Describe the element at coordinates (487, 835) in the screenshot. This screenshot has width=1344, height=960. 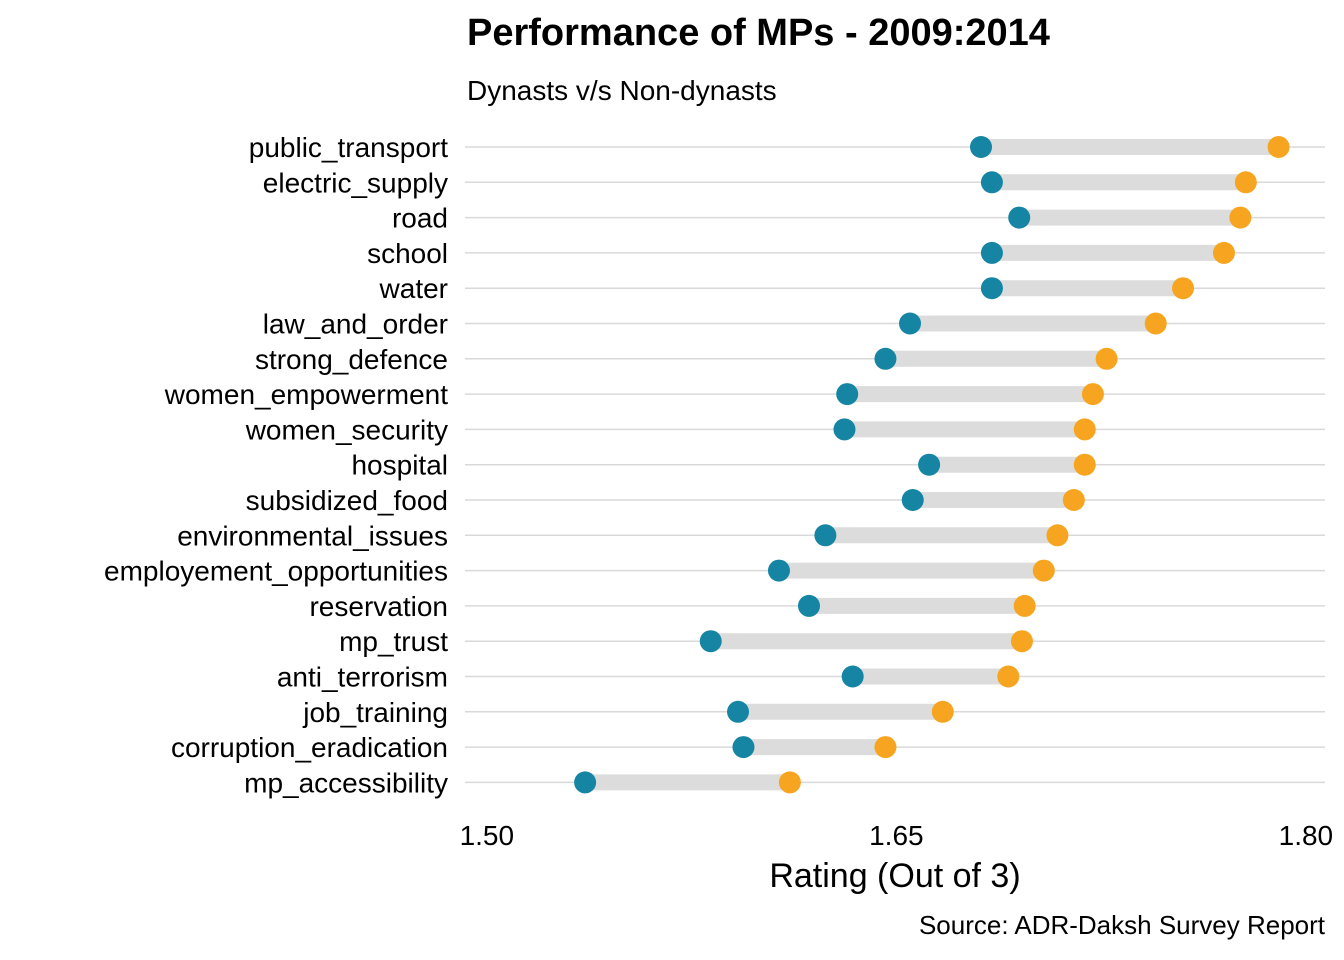
I see `x-tick-label: 1.50` at that location.